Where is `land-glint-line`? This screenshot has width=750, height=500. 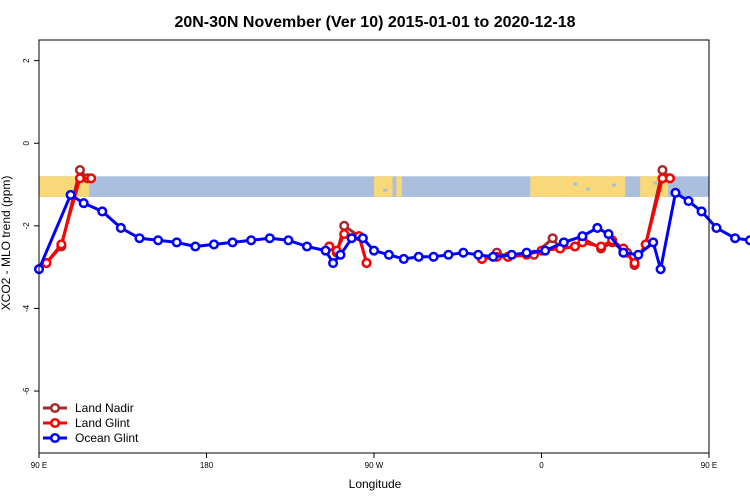
land-glint-line is located at coordinates (68, 220).